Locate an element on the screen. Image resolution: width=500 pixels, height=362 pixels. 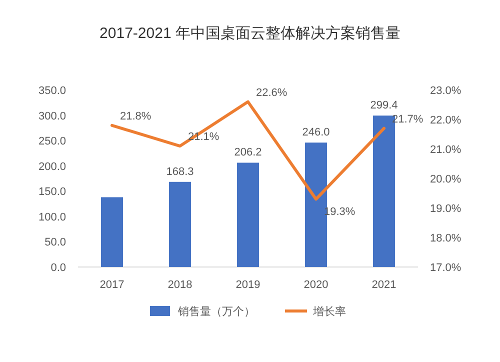
y-tick-label: 300.0 is located at coordinates (52, 116).